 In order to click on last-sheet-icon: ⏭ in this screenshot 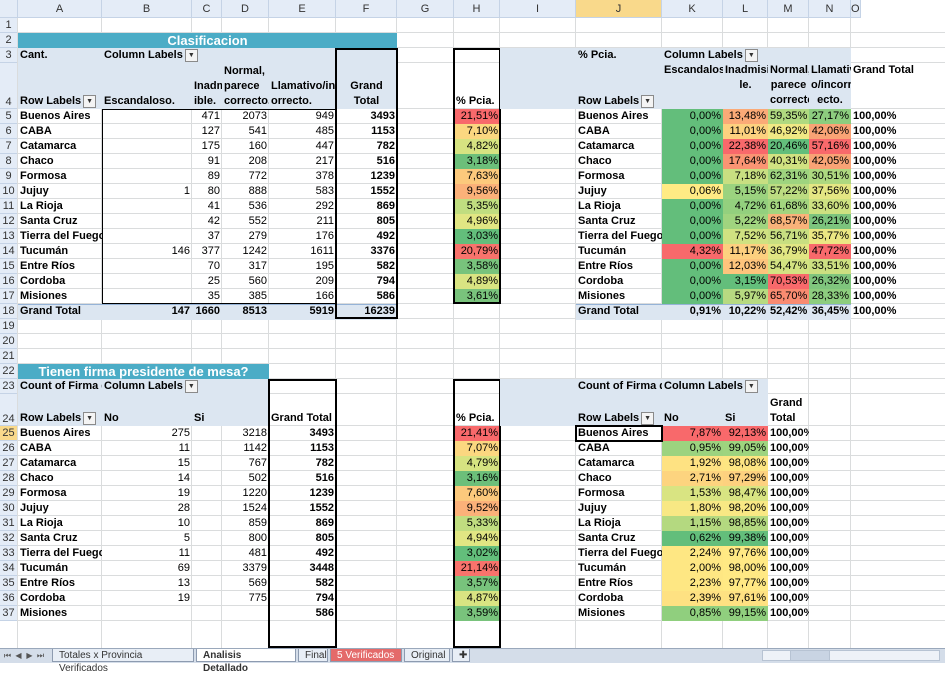, I will do `click(40, 655)`.